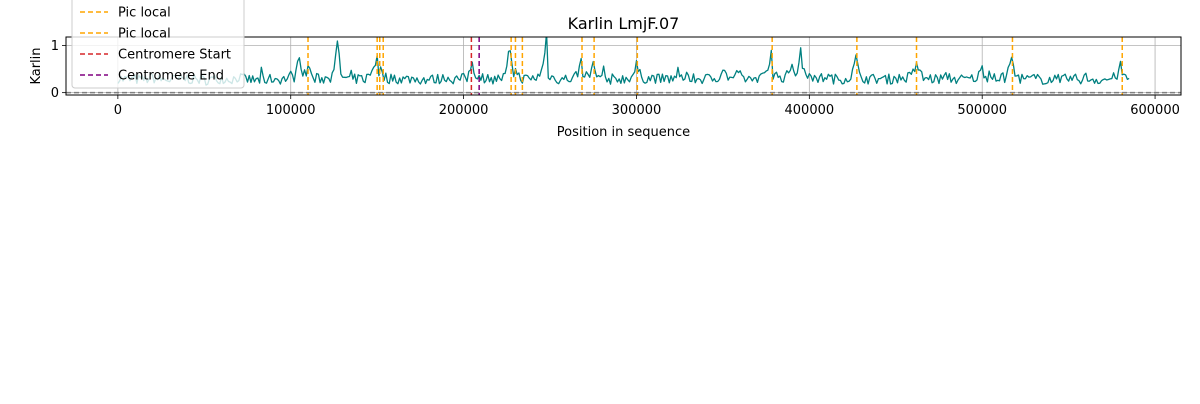 This screenshot has height=404, width=1200. I want to click on x-tick-label-5: 500000, so click(982, 110).